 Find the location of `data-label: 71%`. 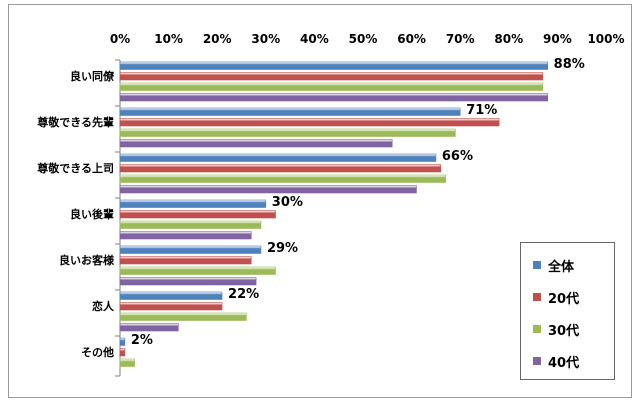

data-label: 71% is located at coordinates (481, 110).